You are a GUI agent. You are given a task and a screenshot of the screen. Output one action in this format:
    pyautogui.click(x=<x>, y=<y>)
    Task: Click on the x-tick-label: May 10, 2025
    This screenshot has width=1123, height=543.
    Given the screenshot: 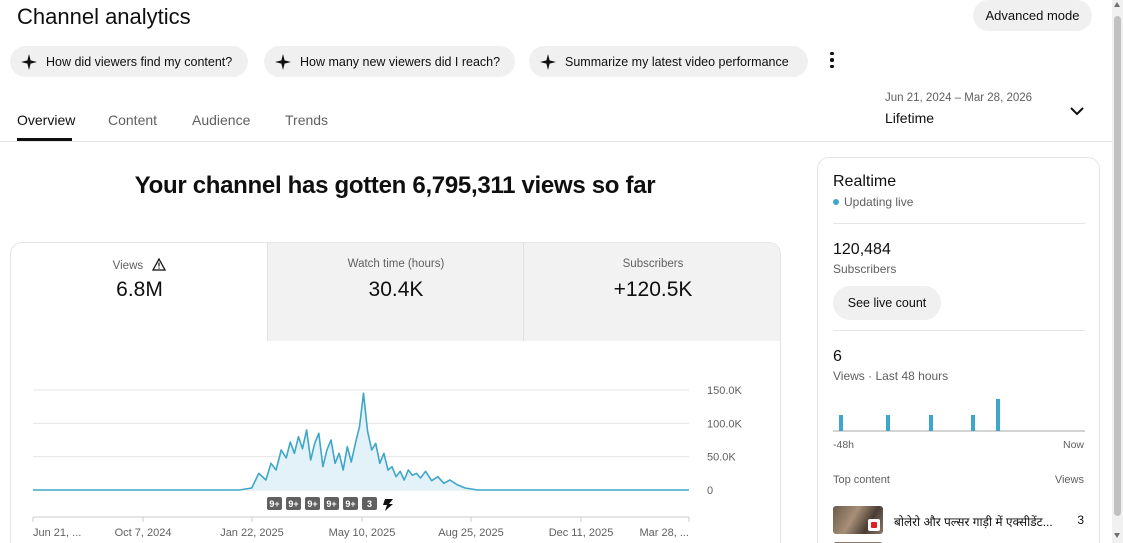 What is the action you would take?
    pyautogui.click(x=362, y=533)
    